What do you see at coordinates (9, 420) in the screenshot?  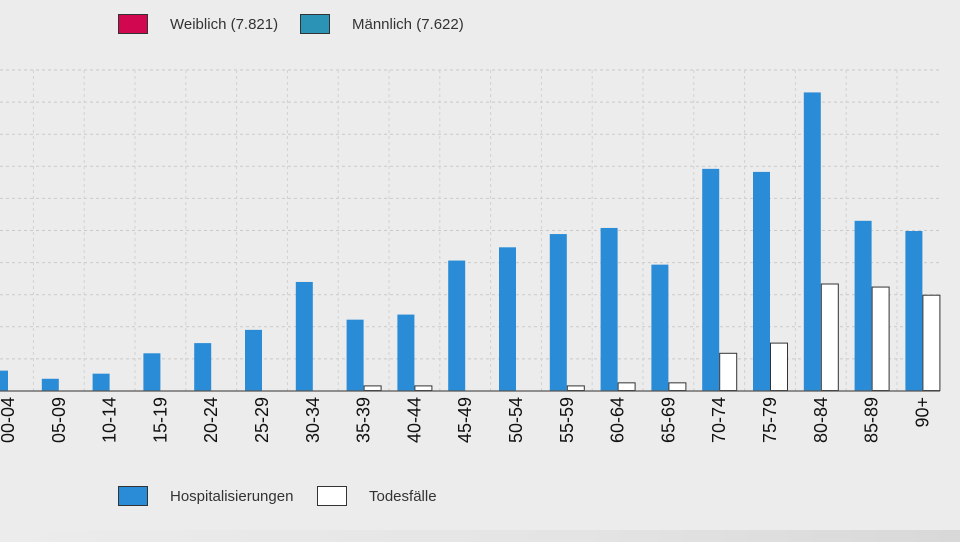 I see `x-tick-label: 00-04` at bounding box center [9, 420].